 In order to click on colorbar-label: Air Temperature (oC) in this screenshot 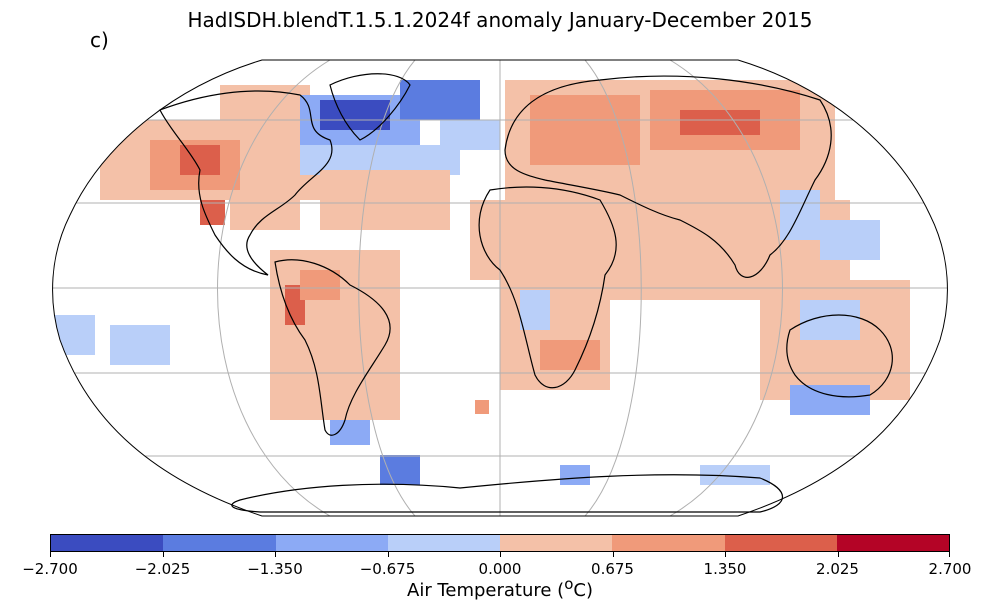, I will do `click(500, 588)`.